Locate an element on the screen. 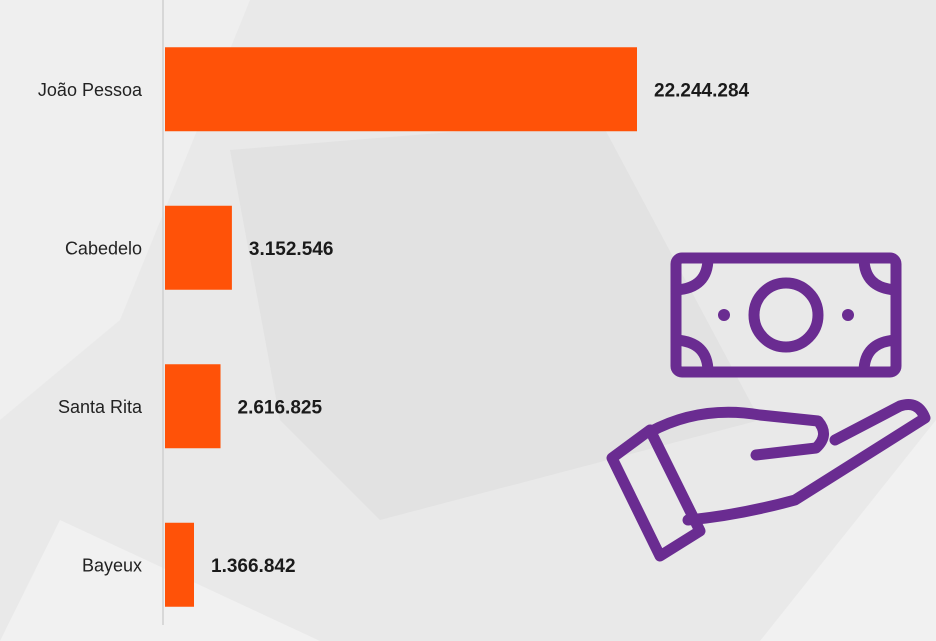  value-label: 3.152.546 is located at coordinates (291, 249).